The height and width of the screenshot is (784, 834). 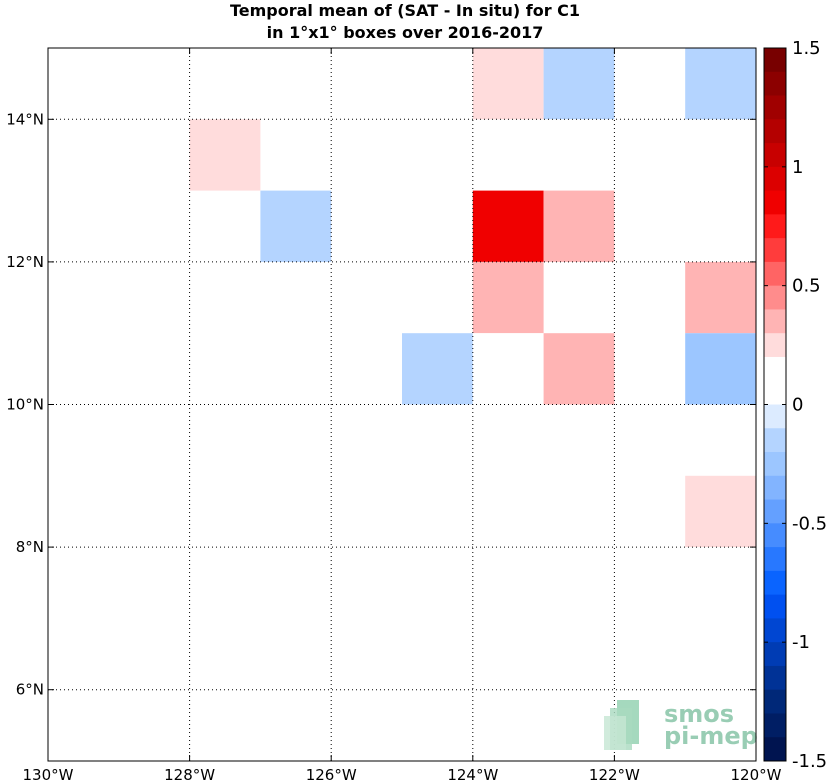 What do you see at coordinates (614, 775) in the screenshot?
I see `x-tick-label: 122°W` at bounding box center [614, 775].